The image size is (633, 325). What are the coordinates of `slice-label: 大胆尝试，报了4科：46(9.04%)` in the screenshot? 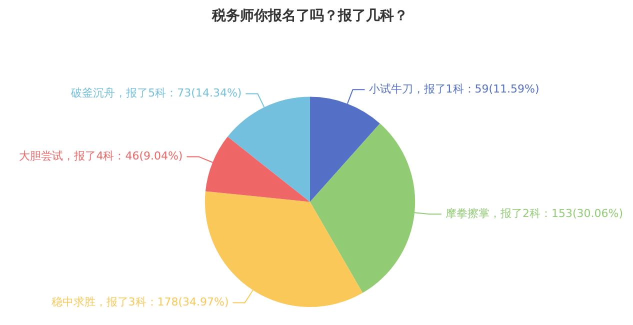 It's located at (101, 156).